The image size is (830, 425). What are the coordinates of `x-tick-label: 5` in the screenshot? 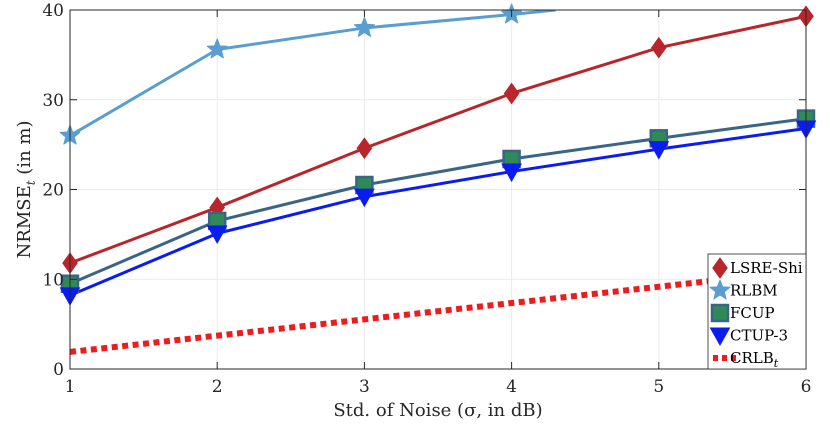 It's located at (658, 387).